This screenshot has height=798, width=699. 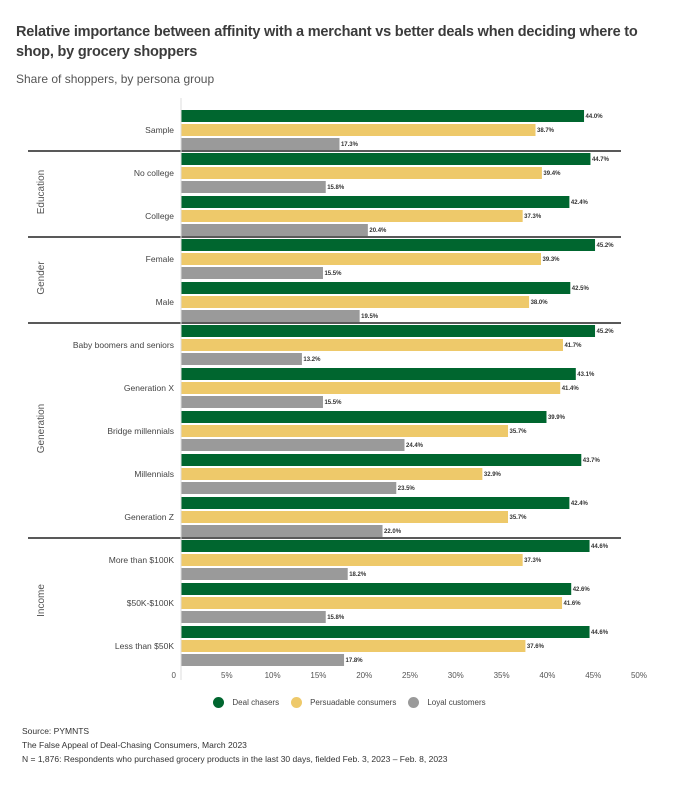 What do you see at coordinates (385, 546) in the screenshot?
I see `bar-more-than-100k-deal-chasers` at bounding box center [385, 546].